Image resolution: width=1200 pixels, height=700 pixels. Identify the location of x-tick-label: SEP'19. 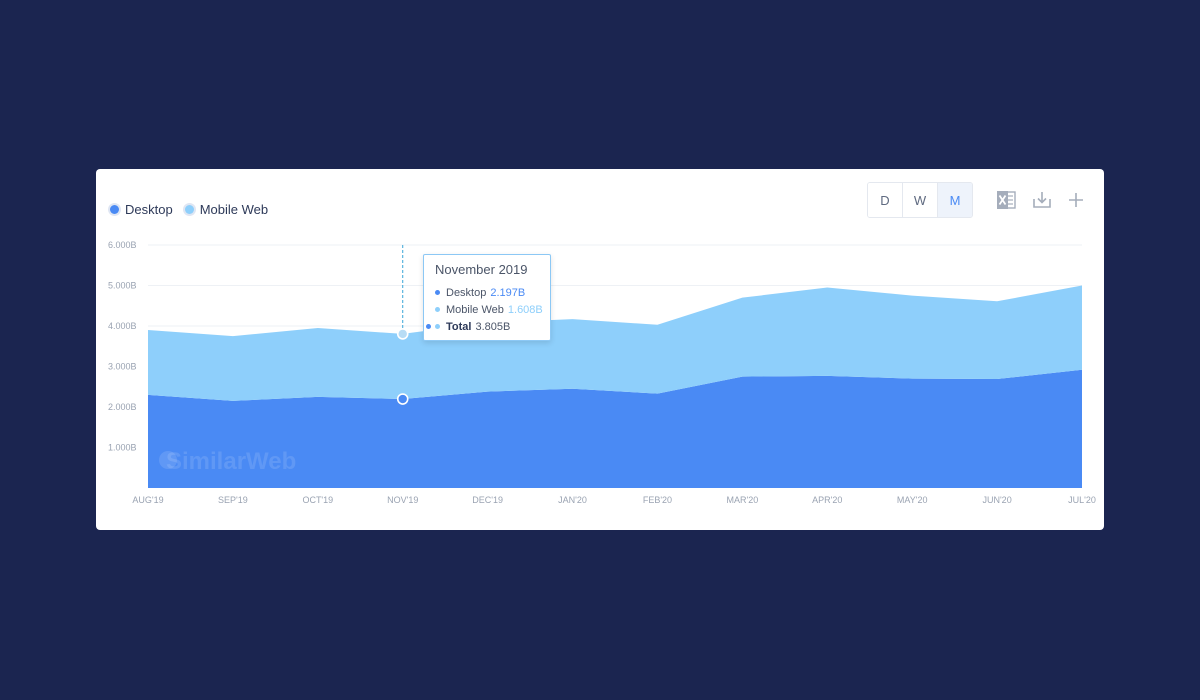
(233, 500).